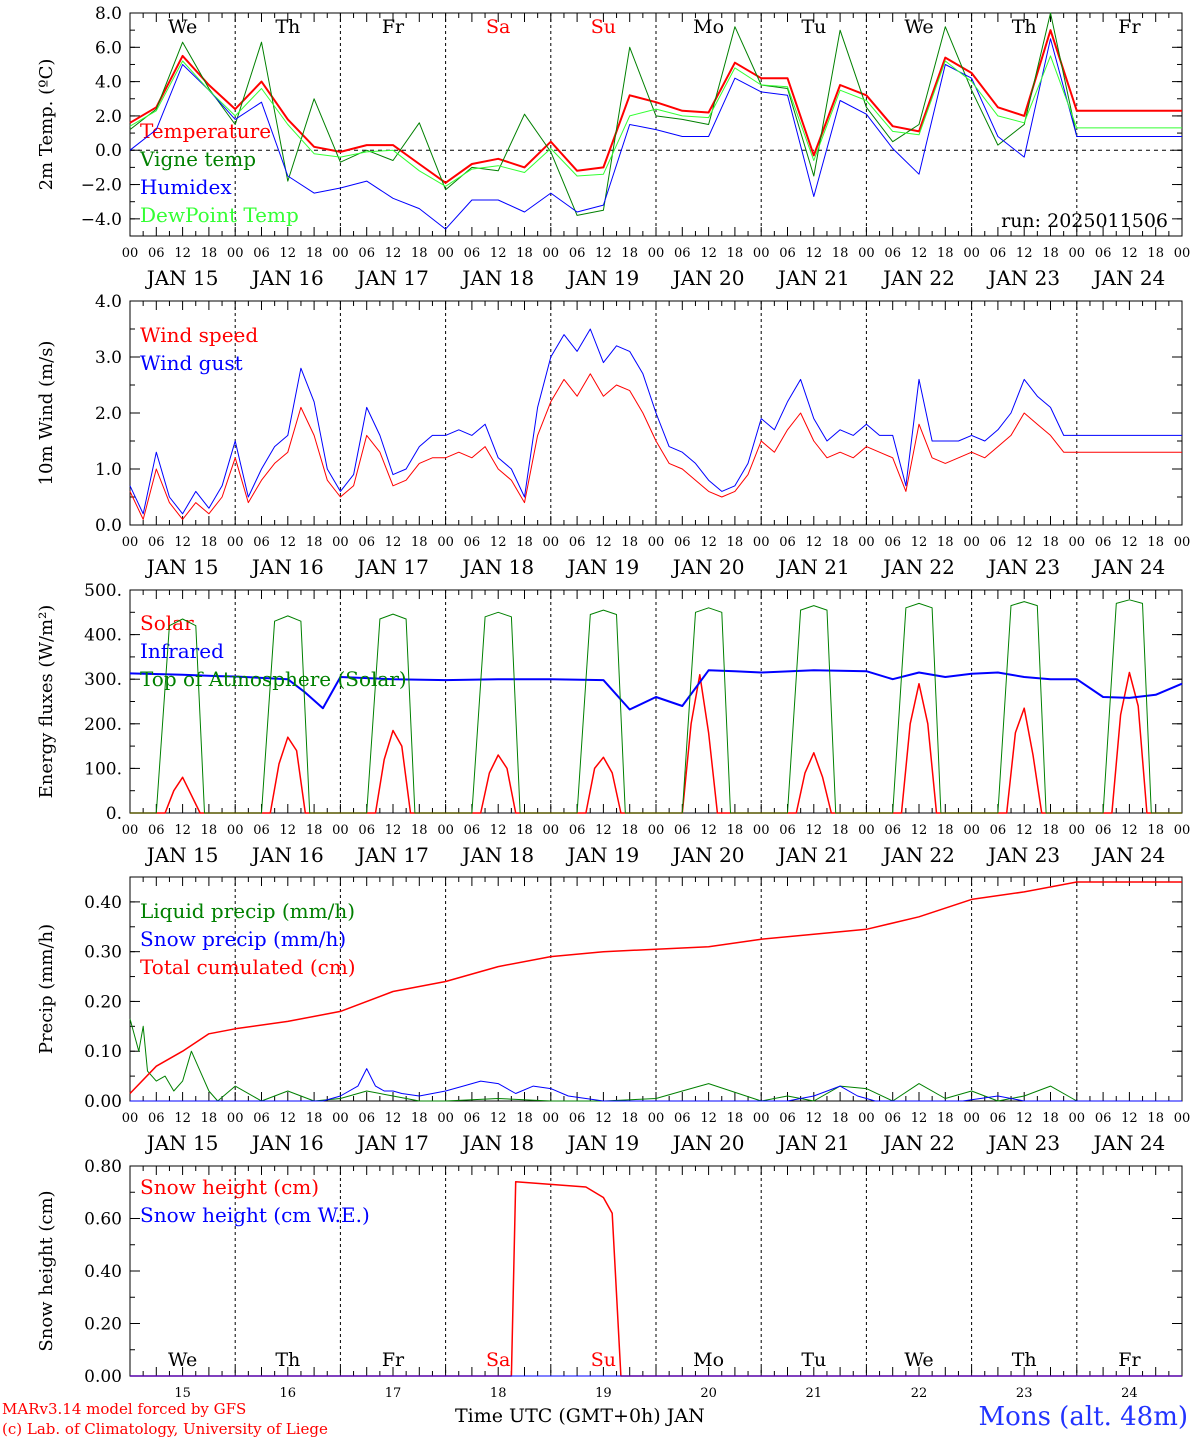 The width and height of the screenshot is (1194, 1440). What do you see at coordinates (708, 278) in the screenshot?
I see `date-label: JAN 20` at bounding box center [708, 278].